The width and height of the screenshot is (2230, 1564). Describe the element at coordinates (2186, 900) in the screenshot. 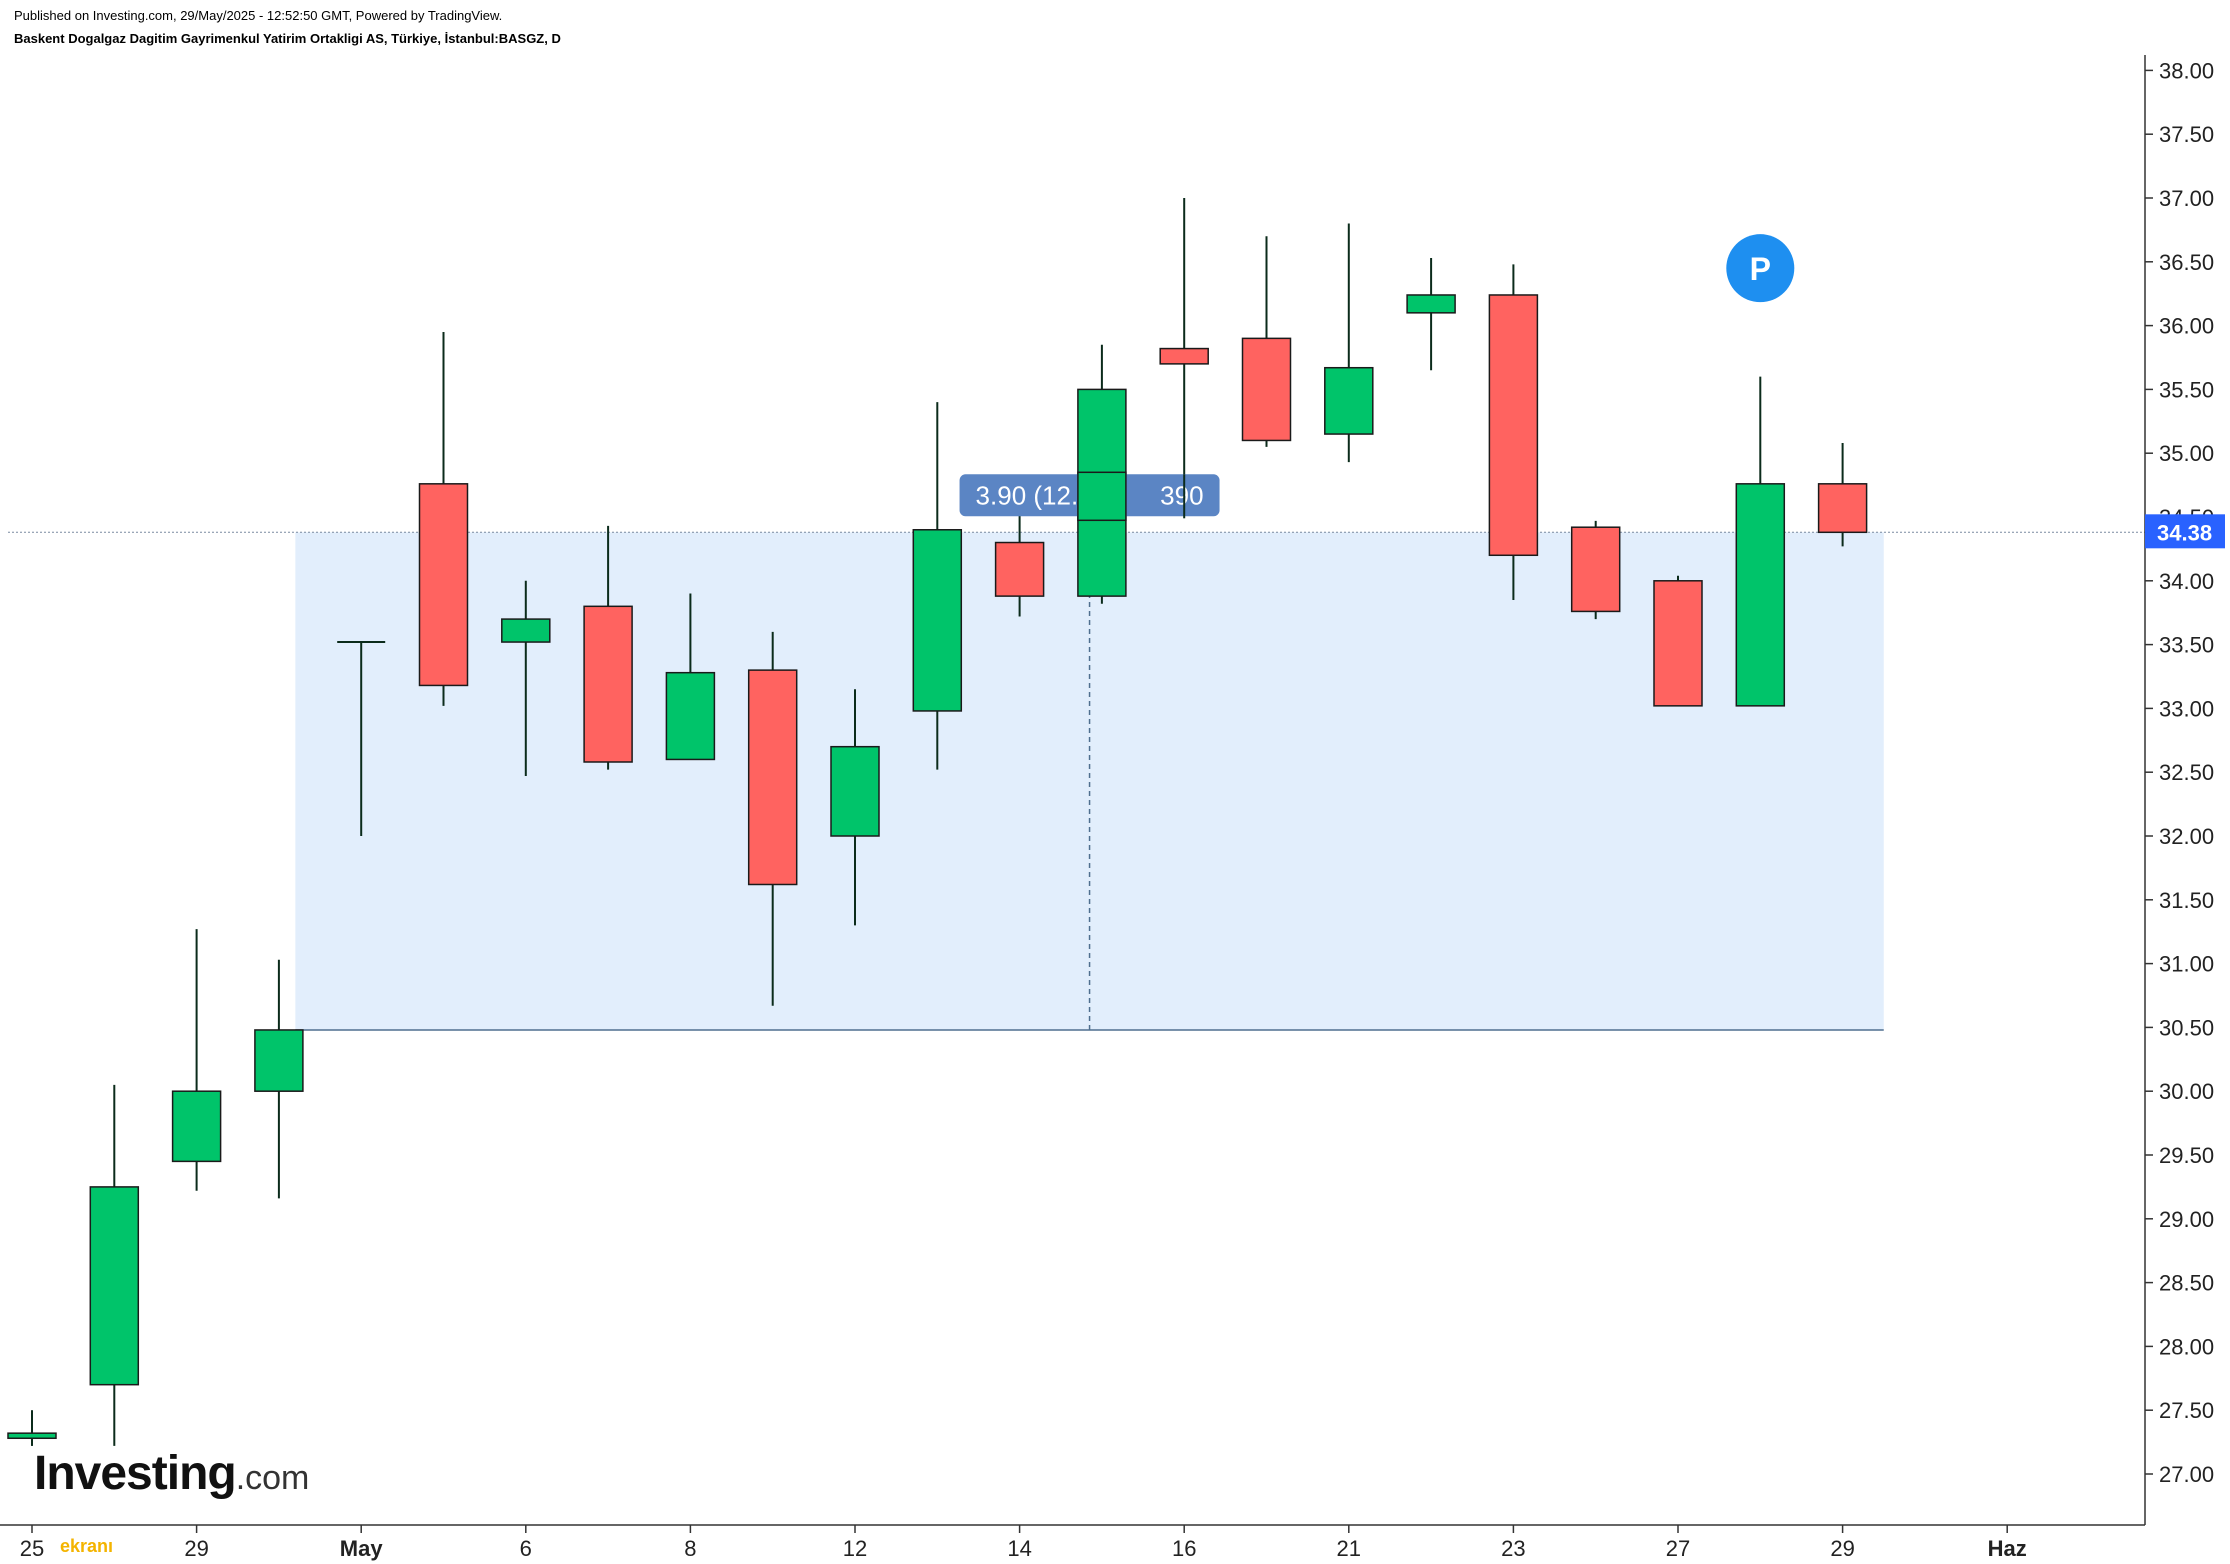

I see `y-tick-label: 31.50` at that location.